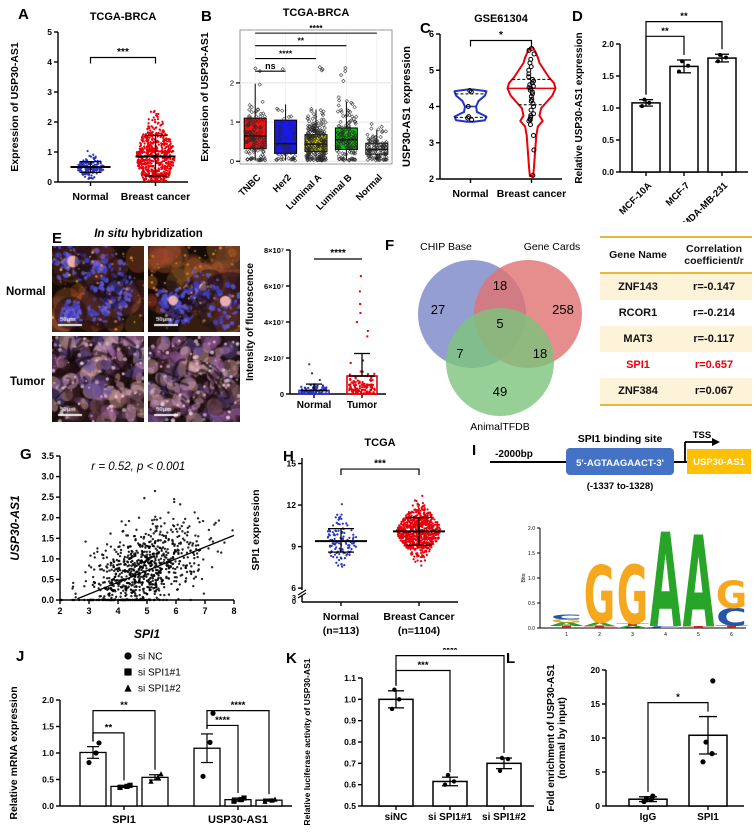 Image resolution: width=756 pixels, height=838 pixels. What do you see at coordinates (350, 742) in the screenshot?
I see `svg-text: 0.8` at bounding box center [350, 742].